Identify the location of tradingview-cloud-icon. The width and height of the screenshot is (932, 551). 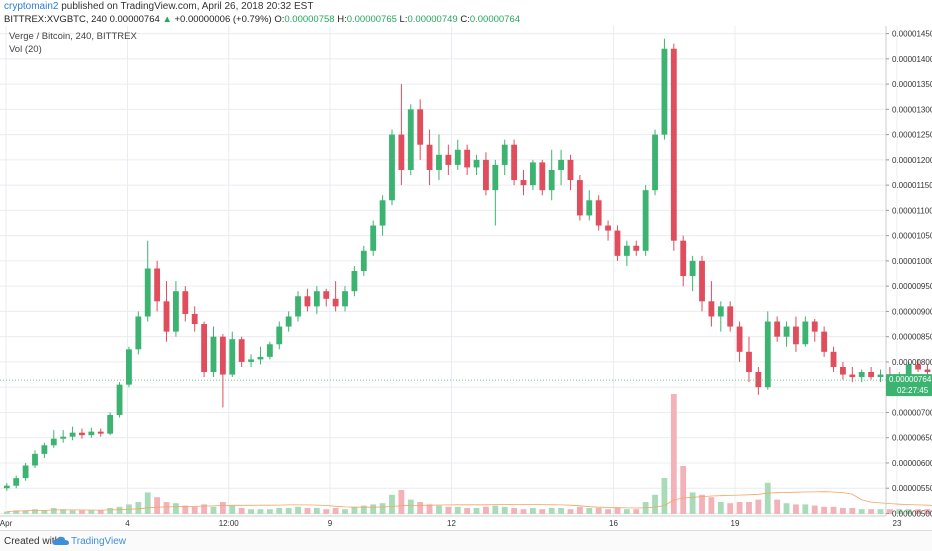
(60, 540).